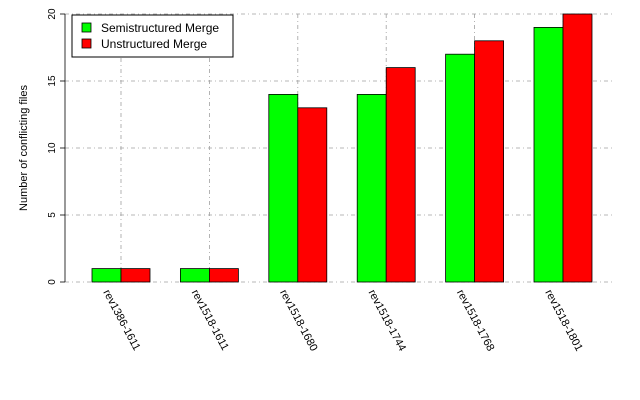  What do you see at coordinates (86, 27) in the screenshot?
I see `legend-swatch-semistructured` at bounding box center [86, 27].